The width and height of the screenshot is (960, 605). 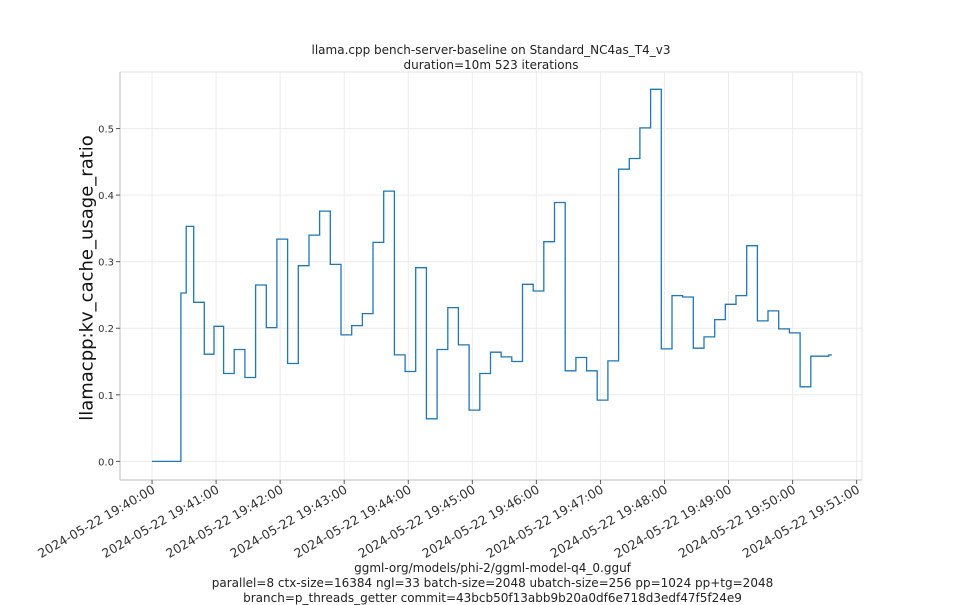 I want to click on x-tick-label: 2024-05-22 19:48:00, so click(x=609, y=521).